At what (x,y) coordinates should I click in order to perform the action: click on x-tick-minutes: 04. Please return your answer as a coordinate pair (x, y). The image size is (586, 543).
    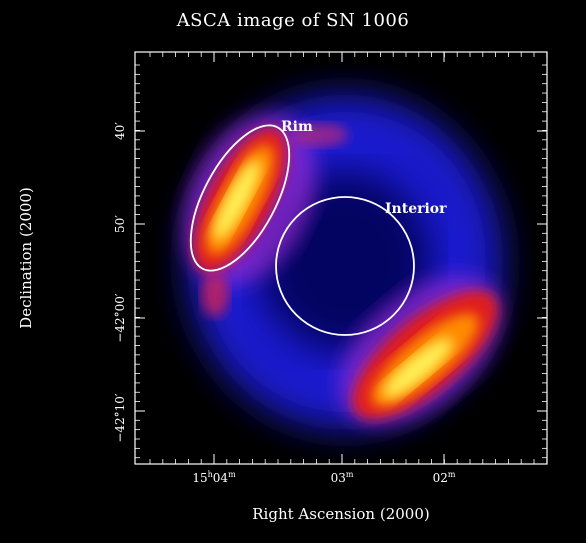
    Looking at the image, I should click on (220, 478).